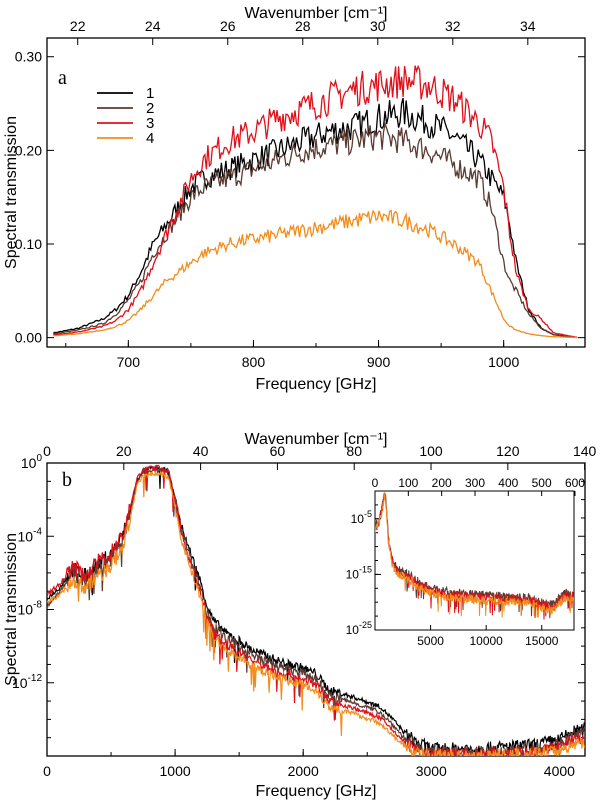  Describe the element at coordinates (28, 244) in the screenshot. I see `y-tick-label: 0.10` at that location.